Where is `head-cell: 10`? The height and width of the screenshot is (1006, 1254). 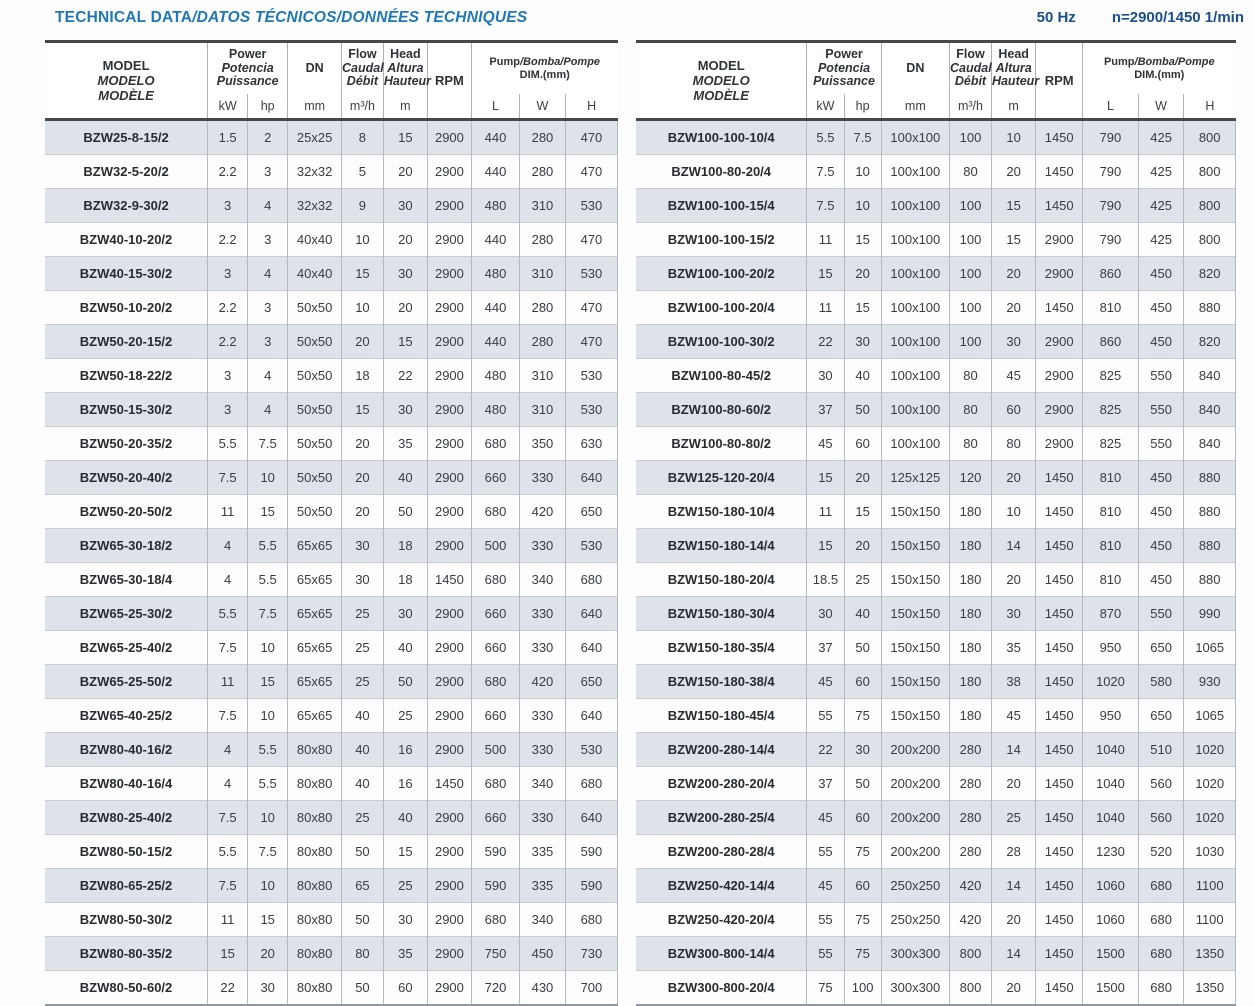 head-cell: 10 is located at coordinates (1013, 511).